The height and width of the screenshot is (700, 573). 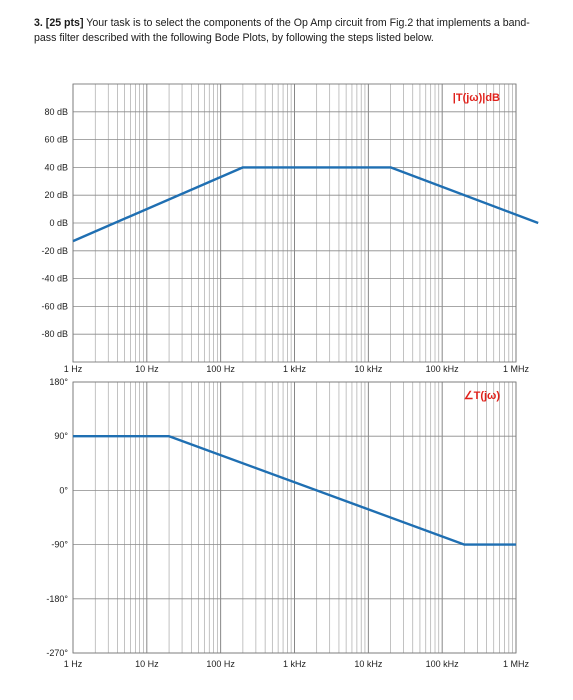 I want to click on y-tick-label: -270°, so click(x=57, y=653).